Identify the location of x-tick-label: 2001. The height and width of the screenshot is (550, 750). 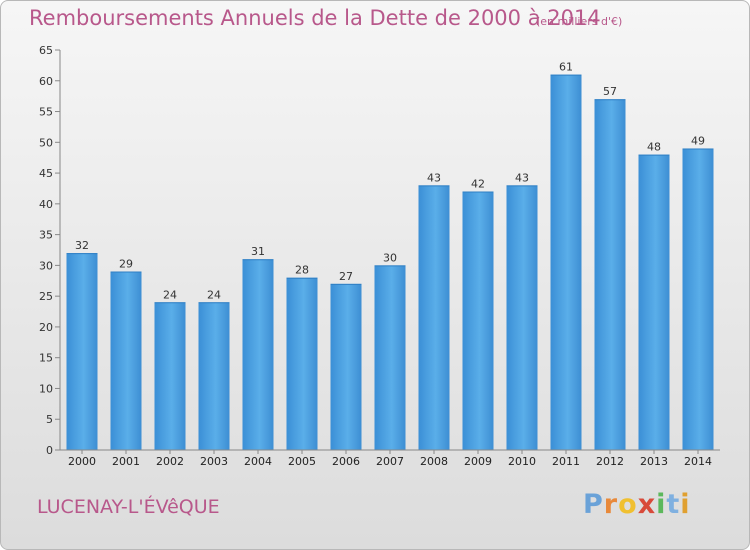
(126, 461).